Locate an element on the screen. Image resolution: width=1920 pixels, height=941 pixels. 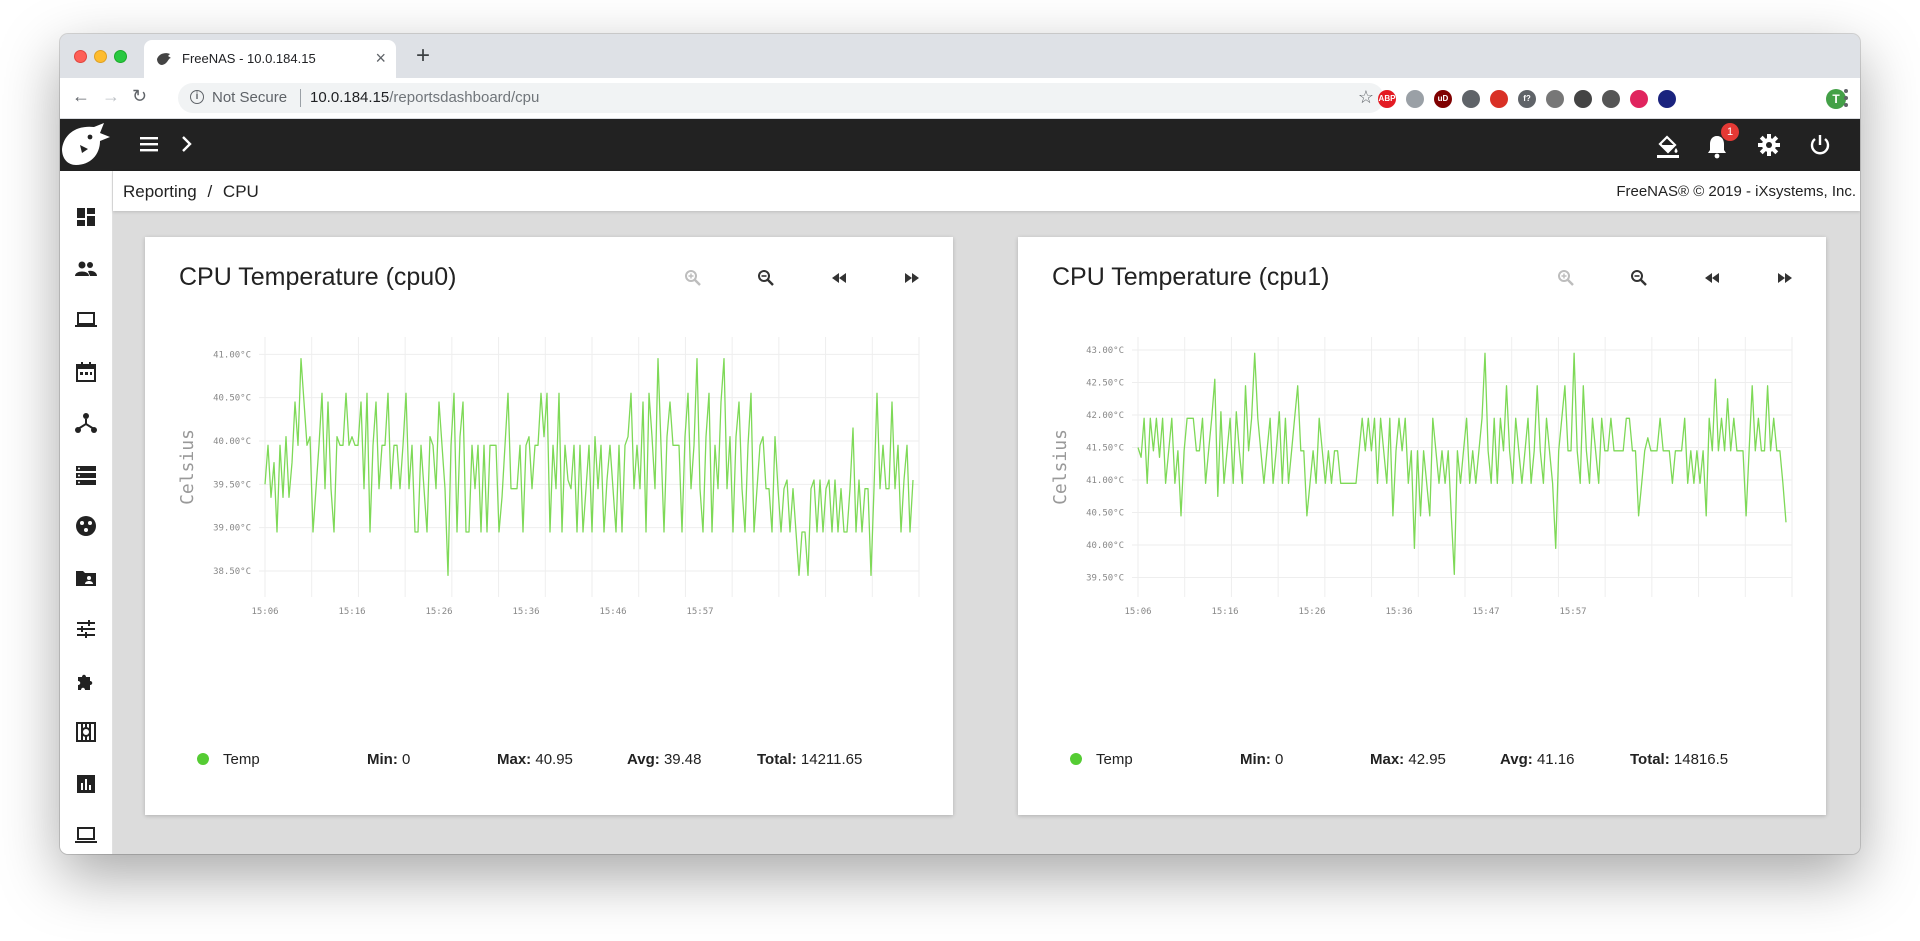
people-icon is located at coordinates (86, 268).